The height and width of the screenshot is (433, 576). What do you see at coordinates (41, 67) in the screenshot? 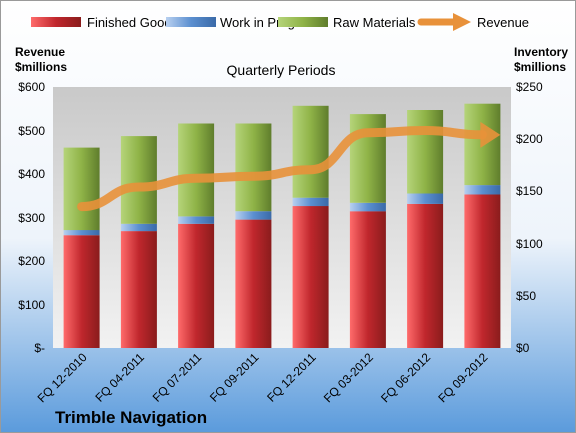
I see `left-axis-title-line2: $millions` at bounding box center [41, 67].